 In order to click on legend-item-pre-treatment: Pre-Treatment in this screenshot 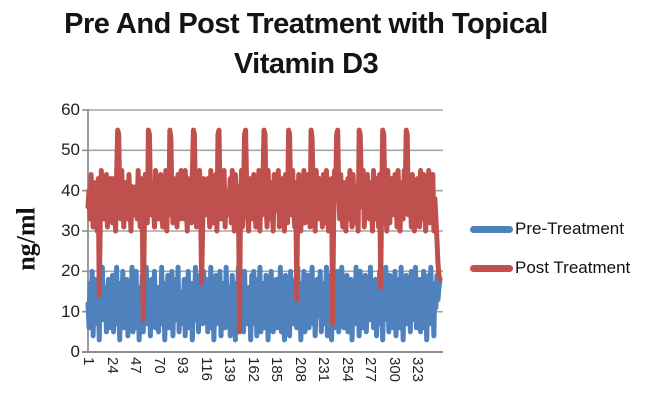, I will do `click(550, 229)`.